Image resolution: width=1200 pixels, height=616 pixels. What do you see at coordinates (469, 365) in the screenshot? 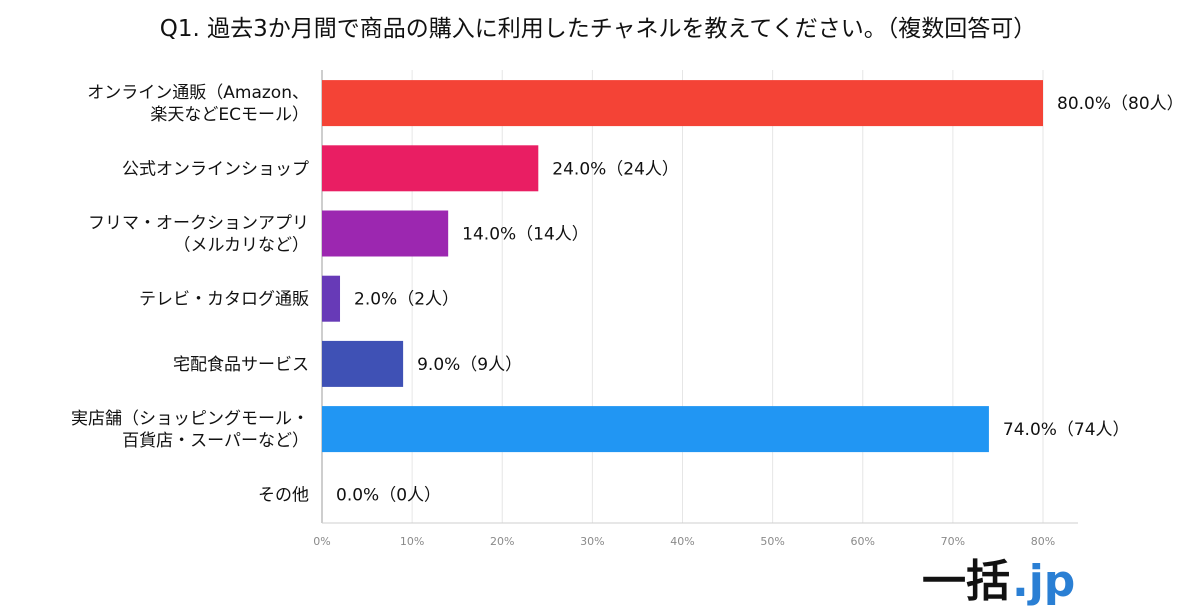
I see `data-label: 9.0%（9人）` at bounding box center [469, 365].